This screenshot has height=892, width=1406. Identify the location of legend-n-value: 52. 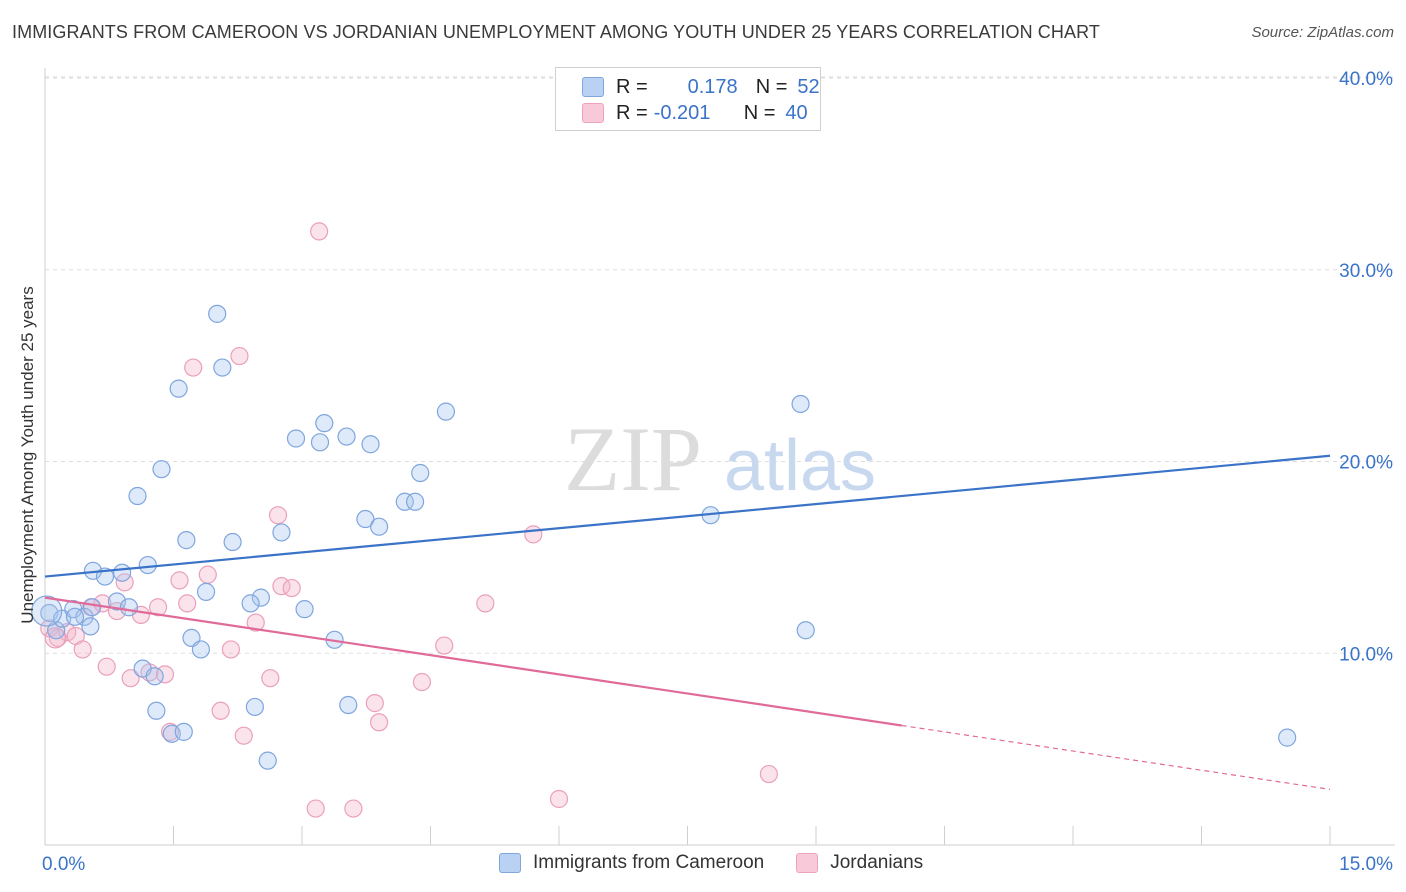
(808, 86).